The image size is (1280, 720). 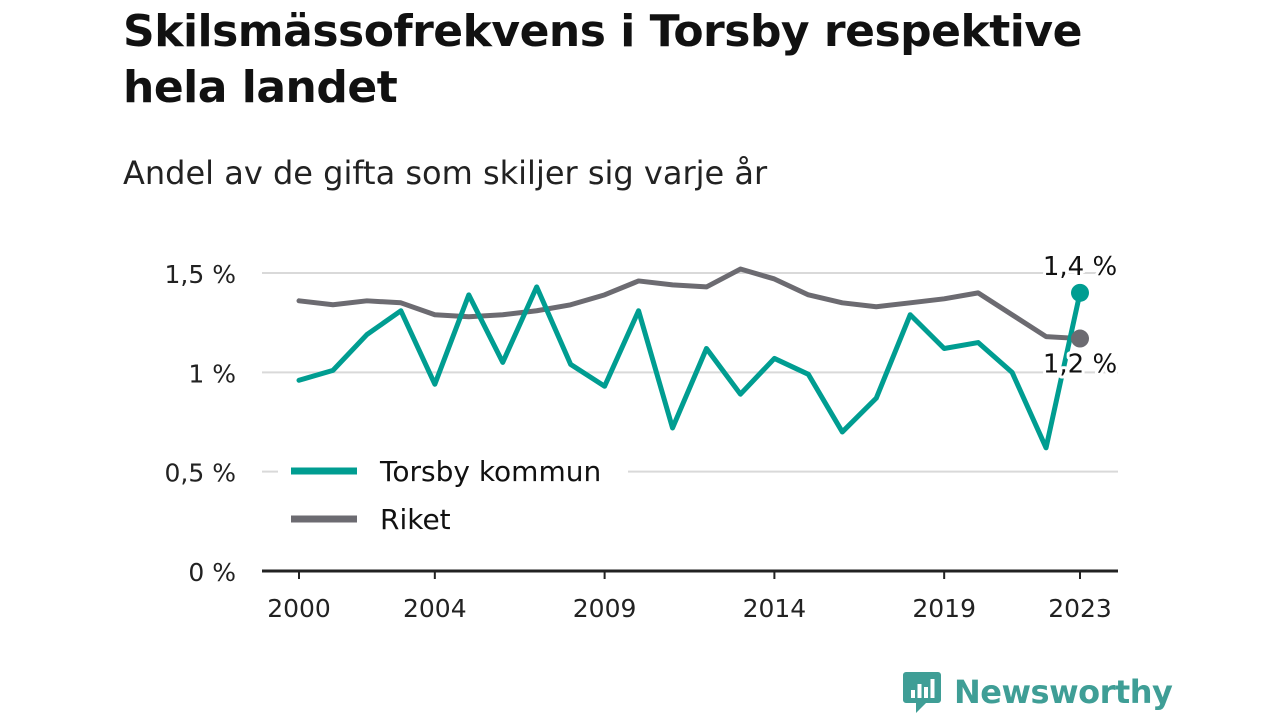 I want to click on series-line-riket, so click(x=689, y=304).